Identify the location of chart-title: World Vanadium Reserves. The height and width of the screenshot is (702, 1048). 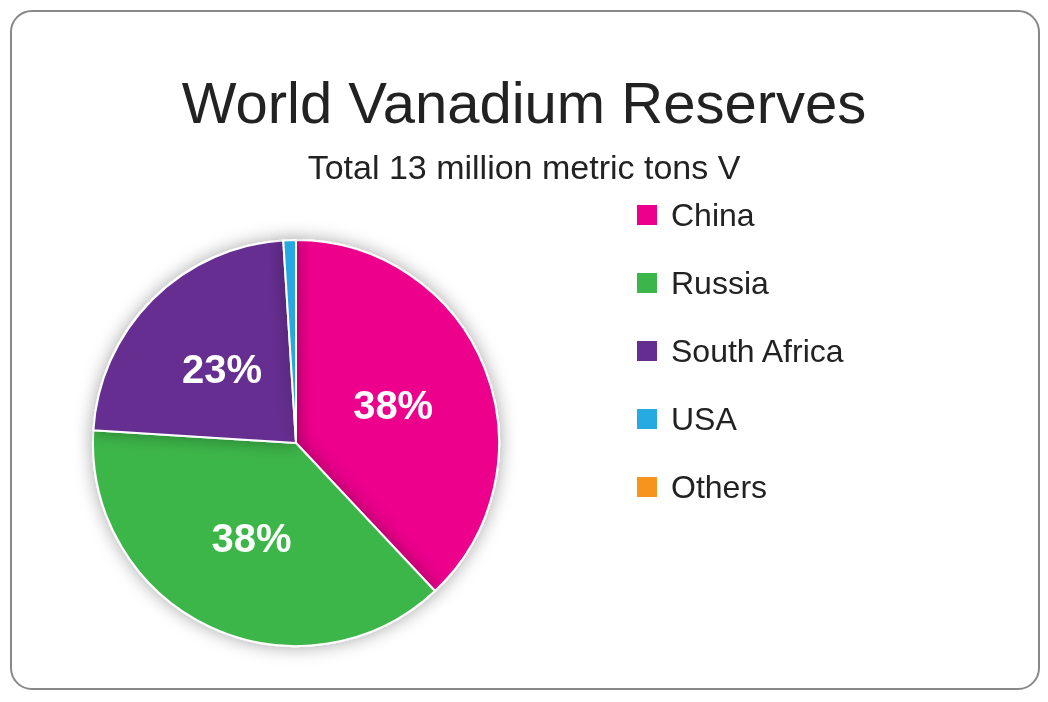
(524, 102).